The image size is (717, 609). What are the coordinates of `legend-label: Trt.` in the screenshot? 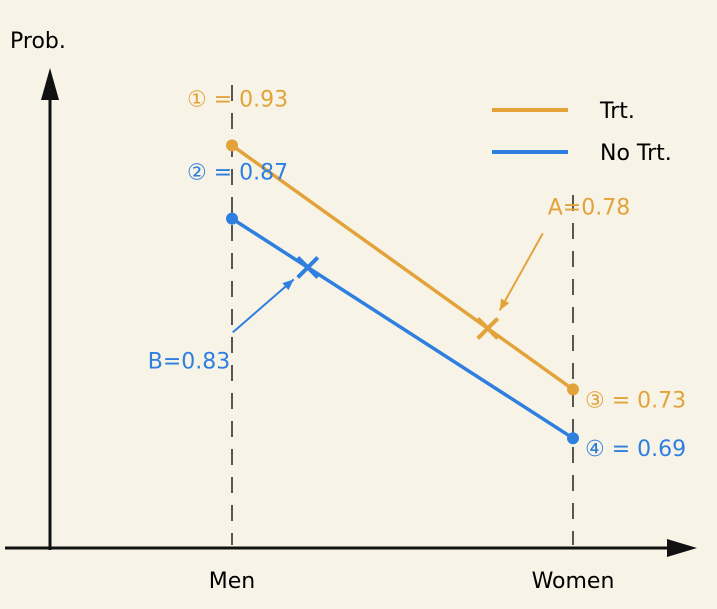 It's located at (617, 111).